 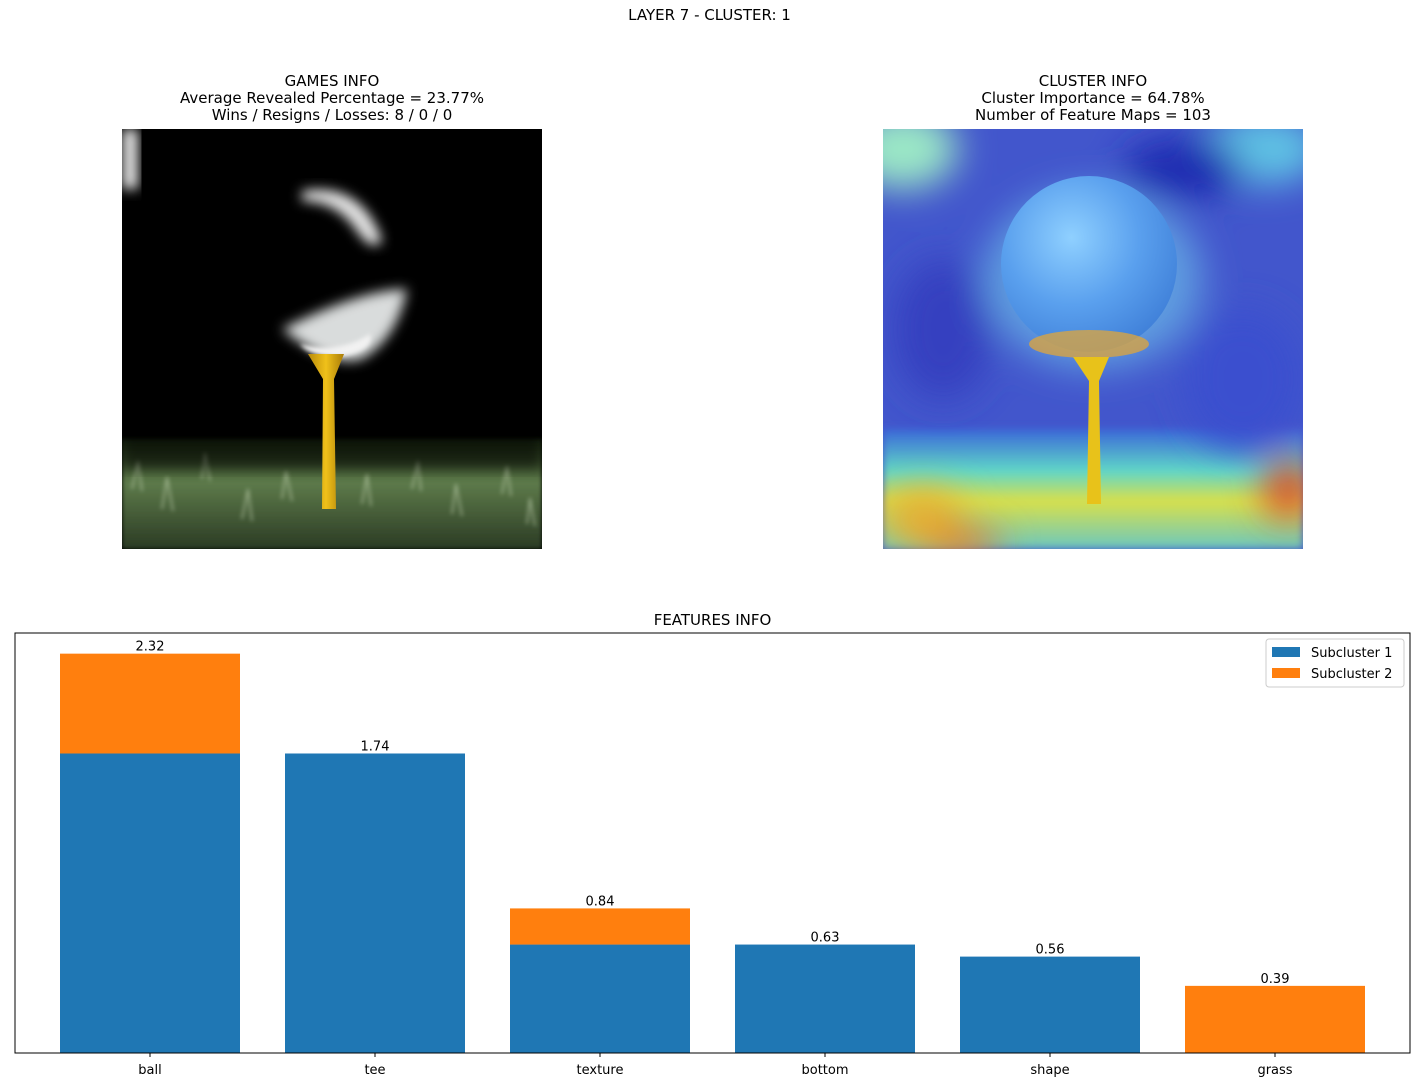 What do you see at coordinates (1093, 115) in the screenshot?
I see `number-of-feature-maps: Number of Feature Maps = 103` at bounding box center [1093, 115].